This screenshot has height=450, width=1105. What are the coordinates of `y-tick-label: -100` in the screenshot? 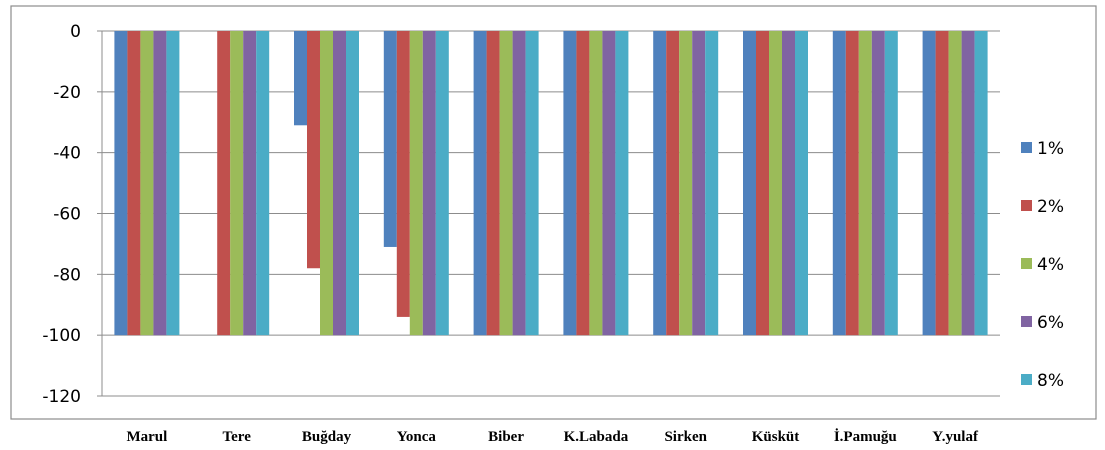 It's located at (61, 336).